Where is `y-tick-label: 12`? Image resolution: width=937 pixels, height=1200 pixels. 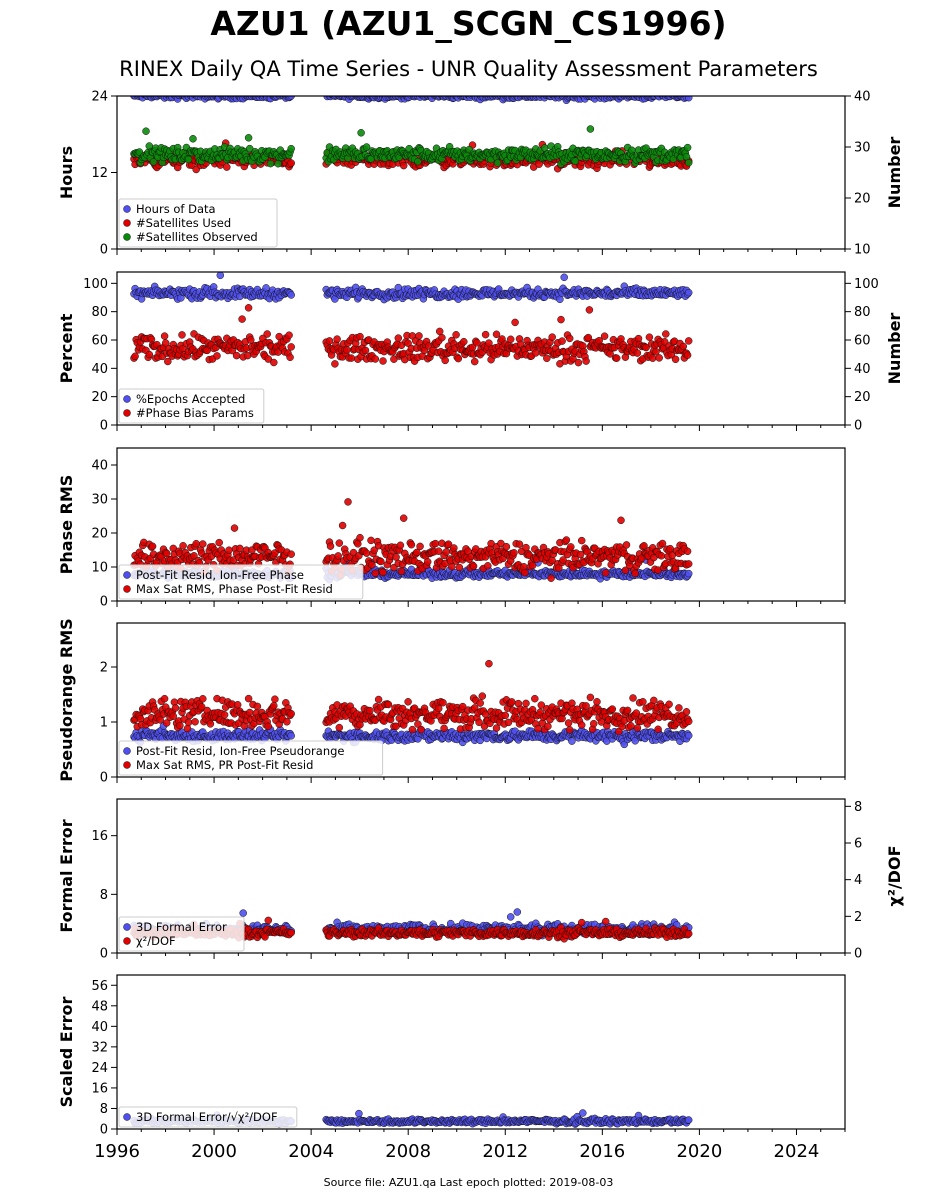
y-tick-label: 12 is located at coordinates (99, 173).